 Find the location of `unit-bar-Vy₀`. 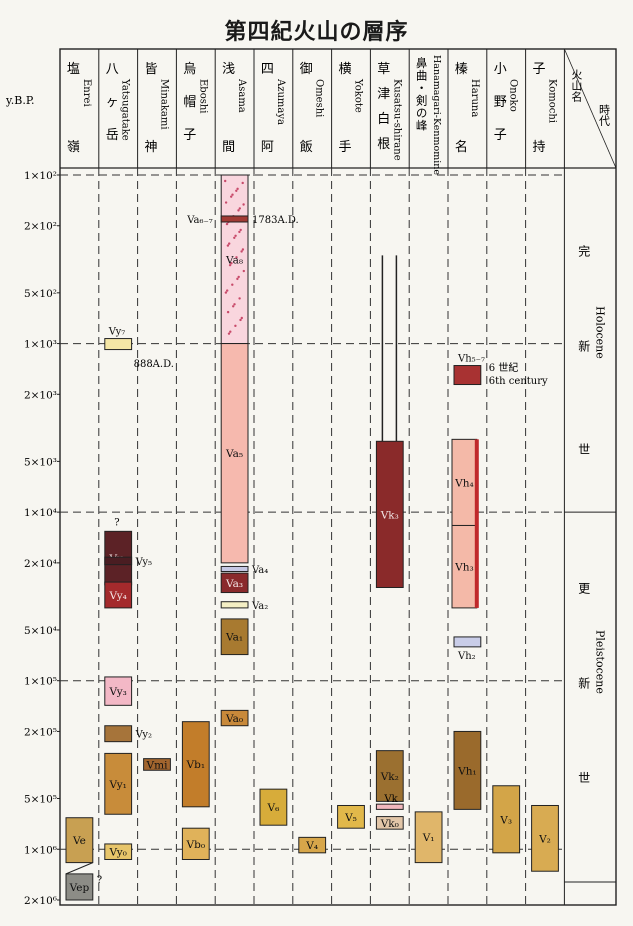

unit-bar-Vy₀ is located at coordinates (118, 851).